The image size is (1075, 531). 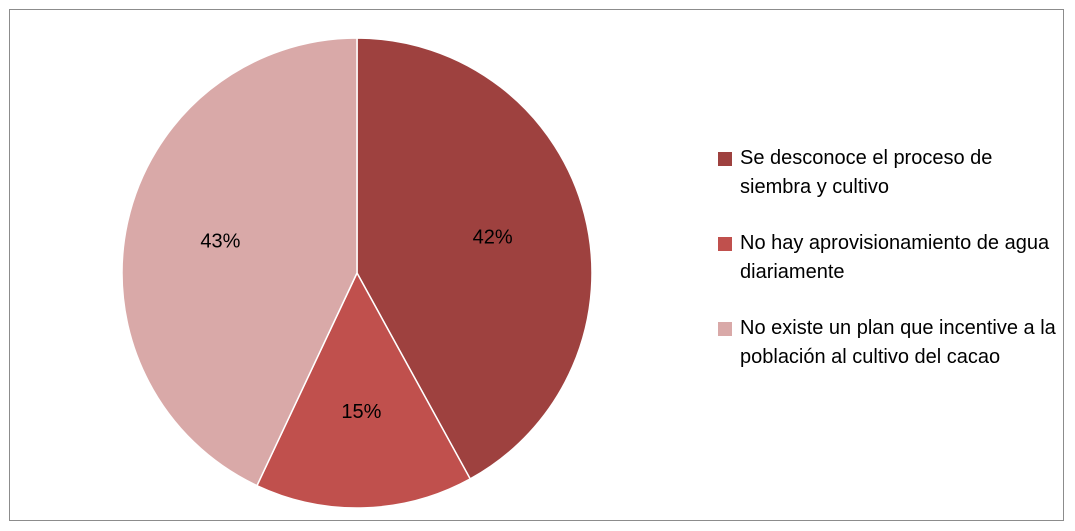 What do you see at coordinates (361, 412) in the screenshot?
I see `data-label-1: 15%` at bounding box center [361, 412].